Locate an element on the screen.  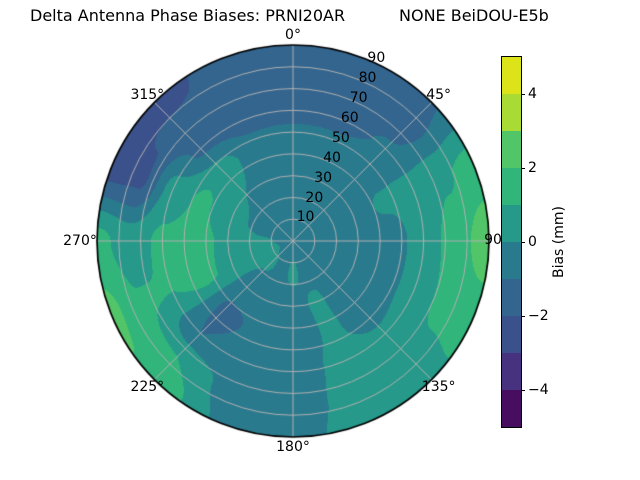
angular-tick-label: 315° is located at coordinates (147, 95).